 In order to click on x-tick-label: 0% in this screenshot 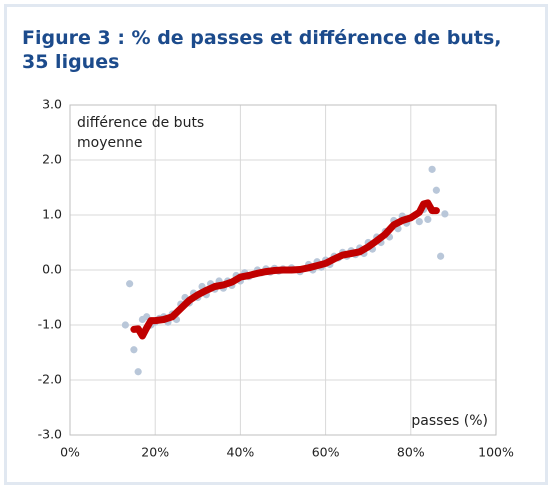, I will do `click(70, 452)`.